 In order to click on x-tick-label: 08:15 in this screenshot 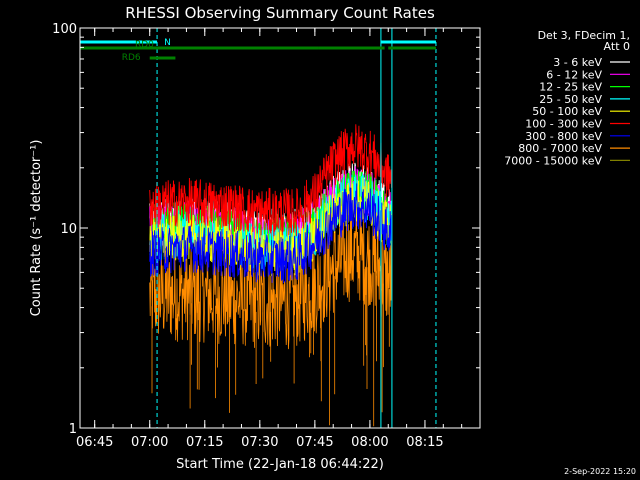, I will do `click(424, 442)`.